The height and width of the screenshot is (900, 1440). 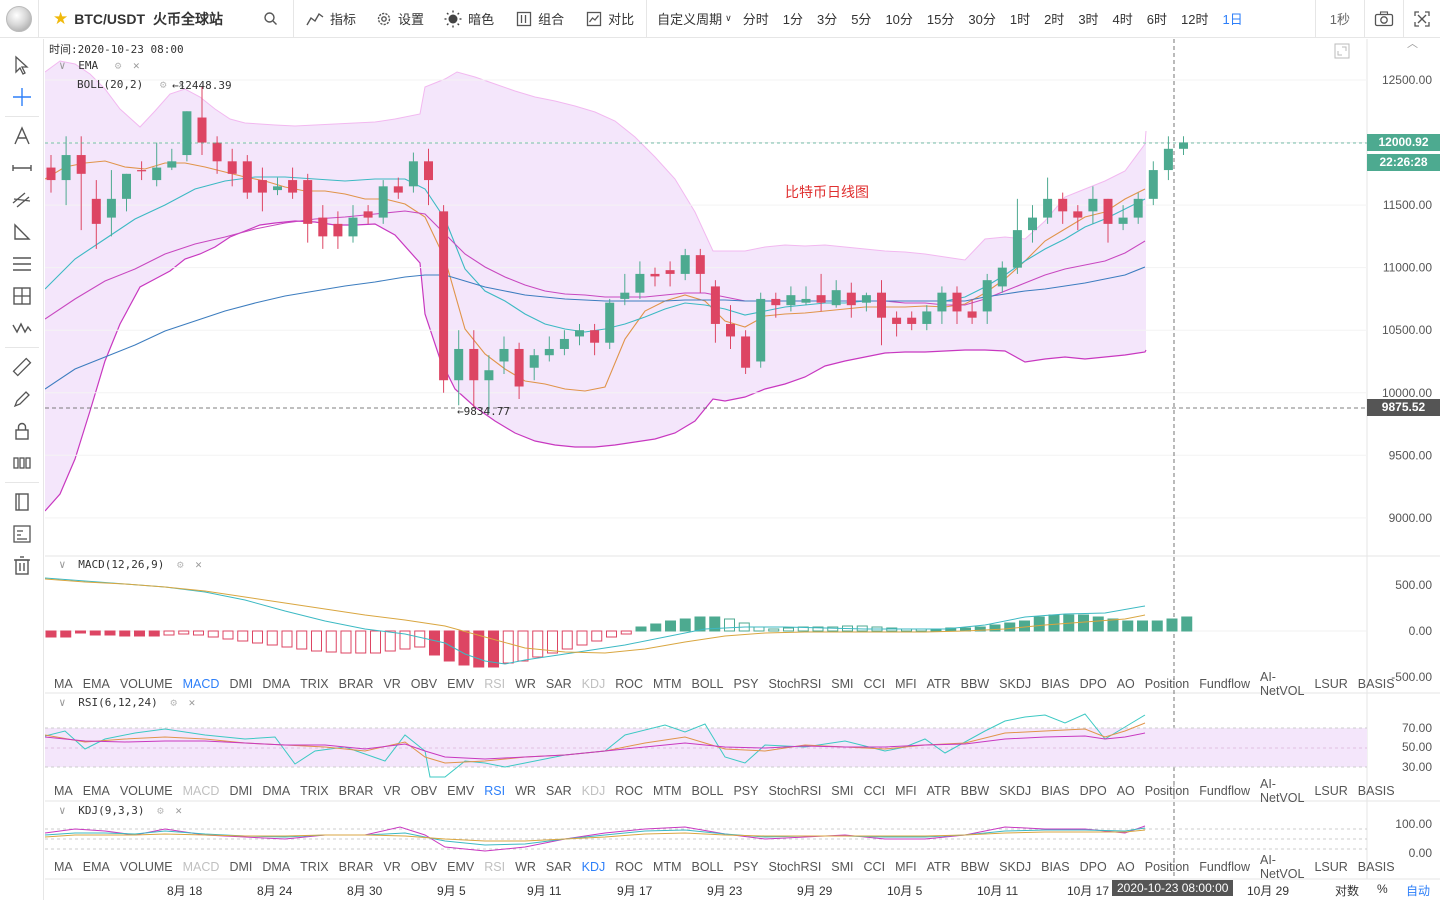 I want to click on search-button, so click(x=271, y=19).